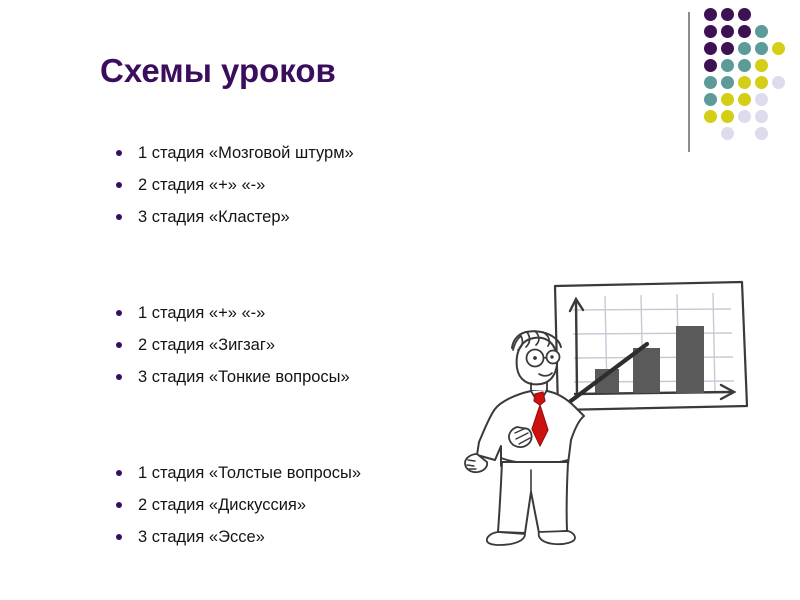 The width and height of the screenshot is (800, 600). What do you see at coordinates (218, 70) in the screenshot?
I see `page-title: Схемы уроков` at bounding box center [218, 70].